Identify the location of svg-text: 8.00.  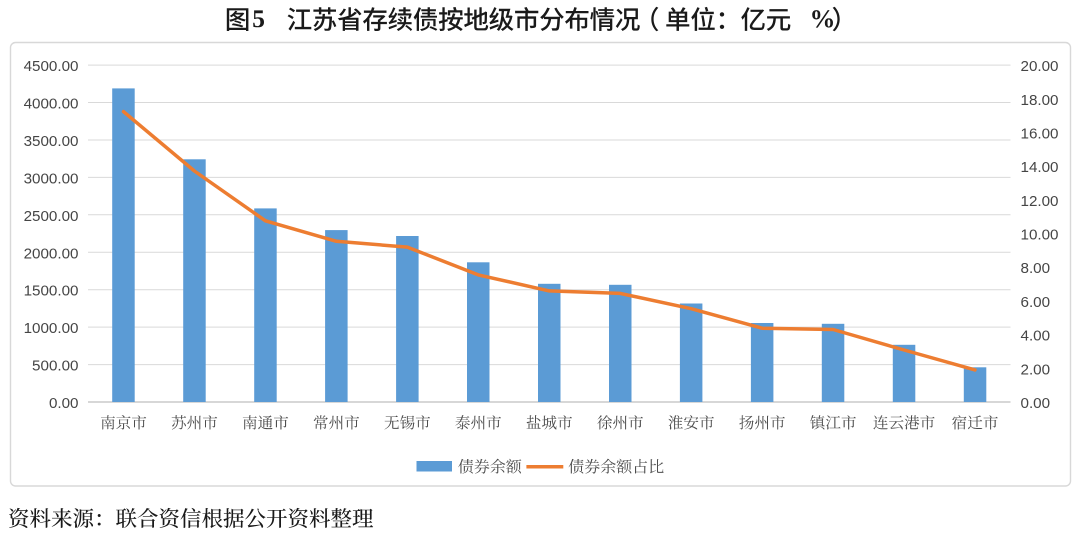
(1036, 268).